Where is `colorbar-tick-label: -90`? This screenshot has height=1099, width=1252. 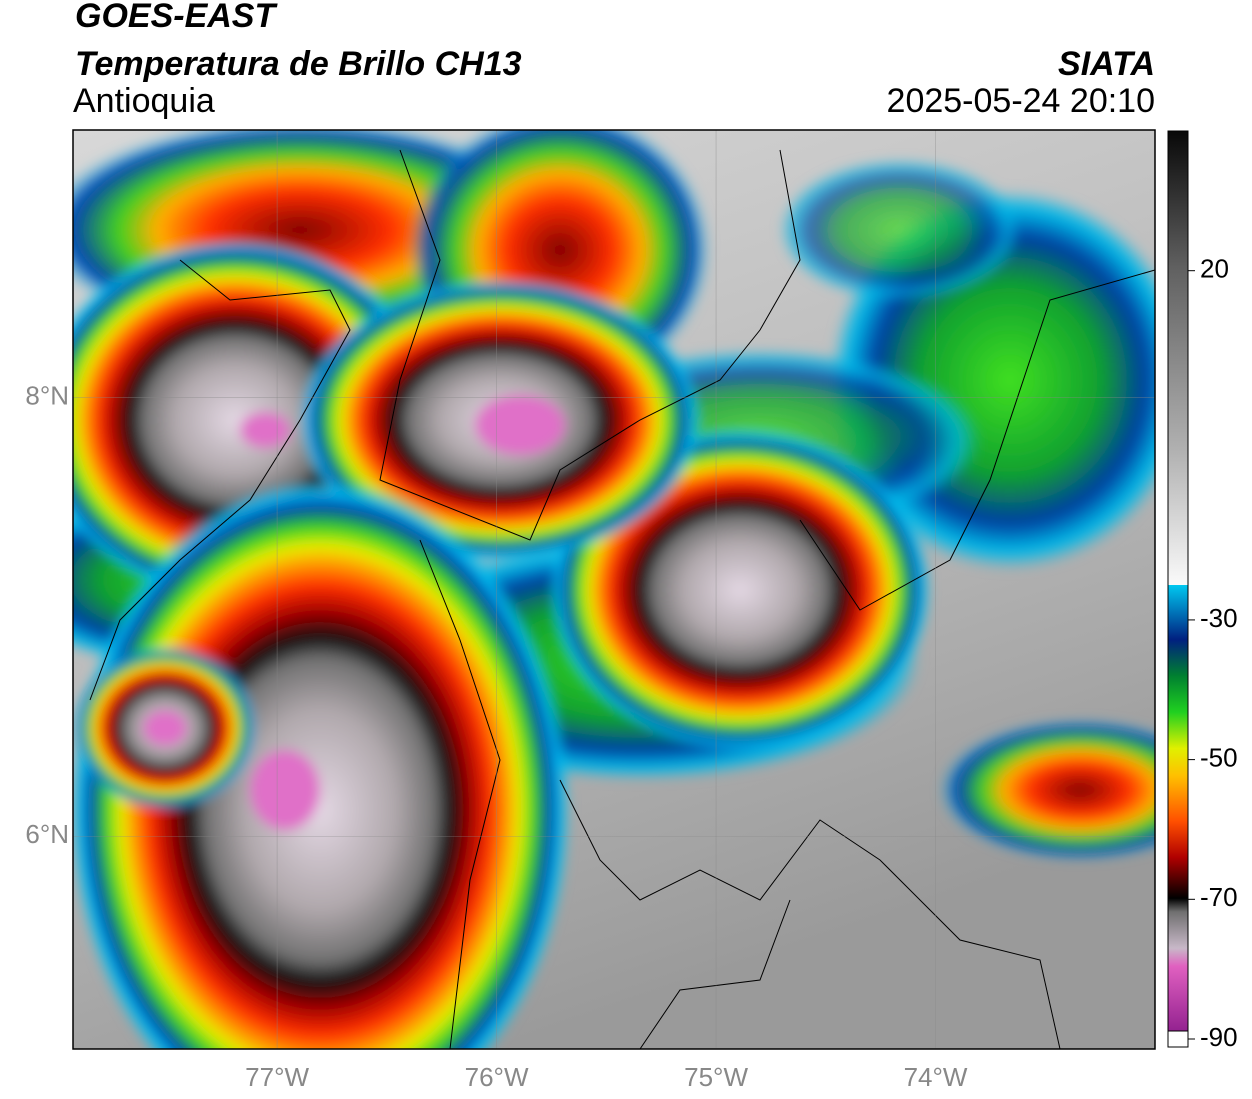 colorbar-tick-label: -90 is located at coordinates (1219, 1037).